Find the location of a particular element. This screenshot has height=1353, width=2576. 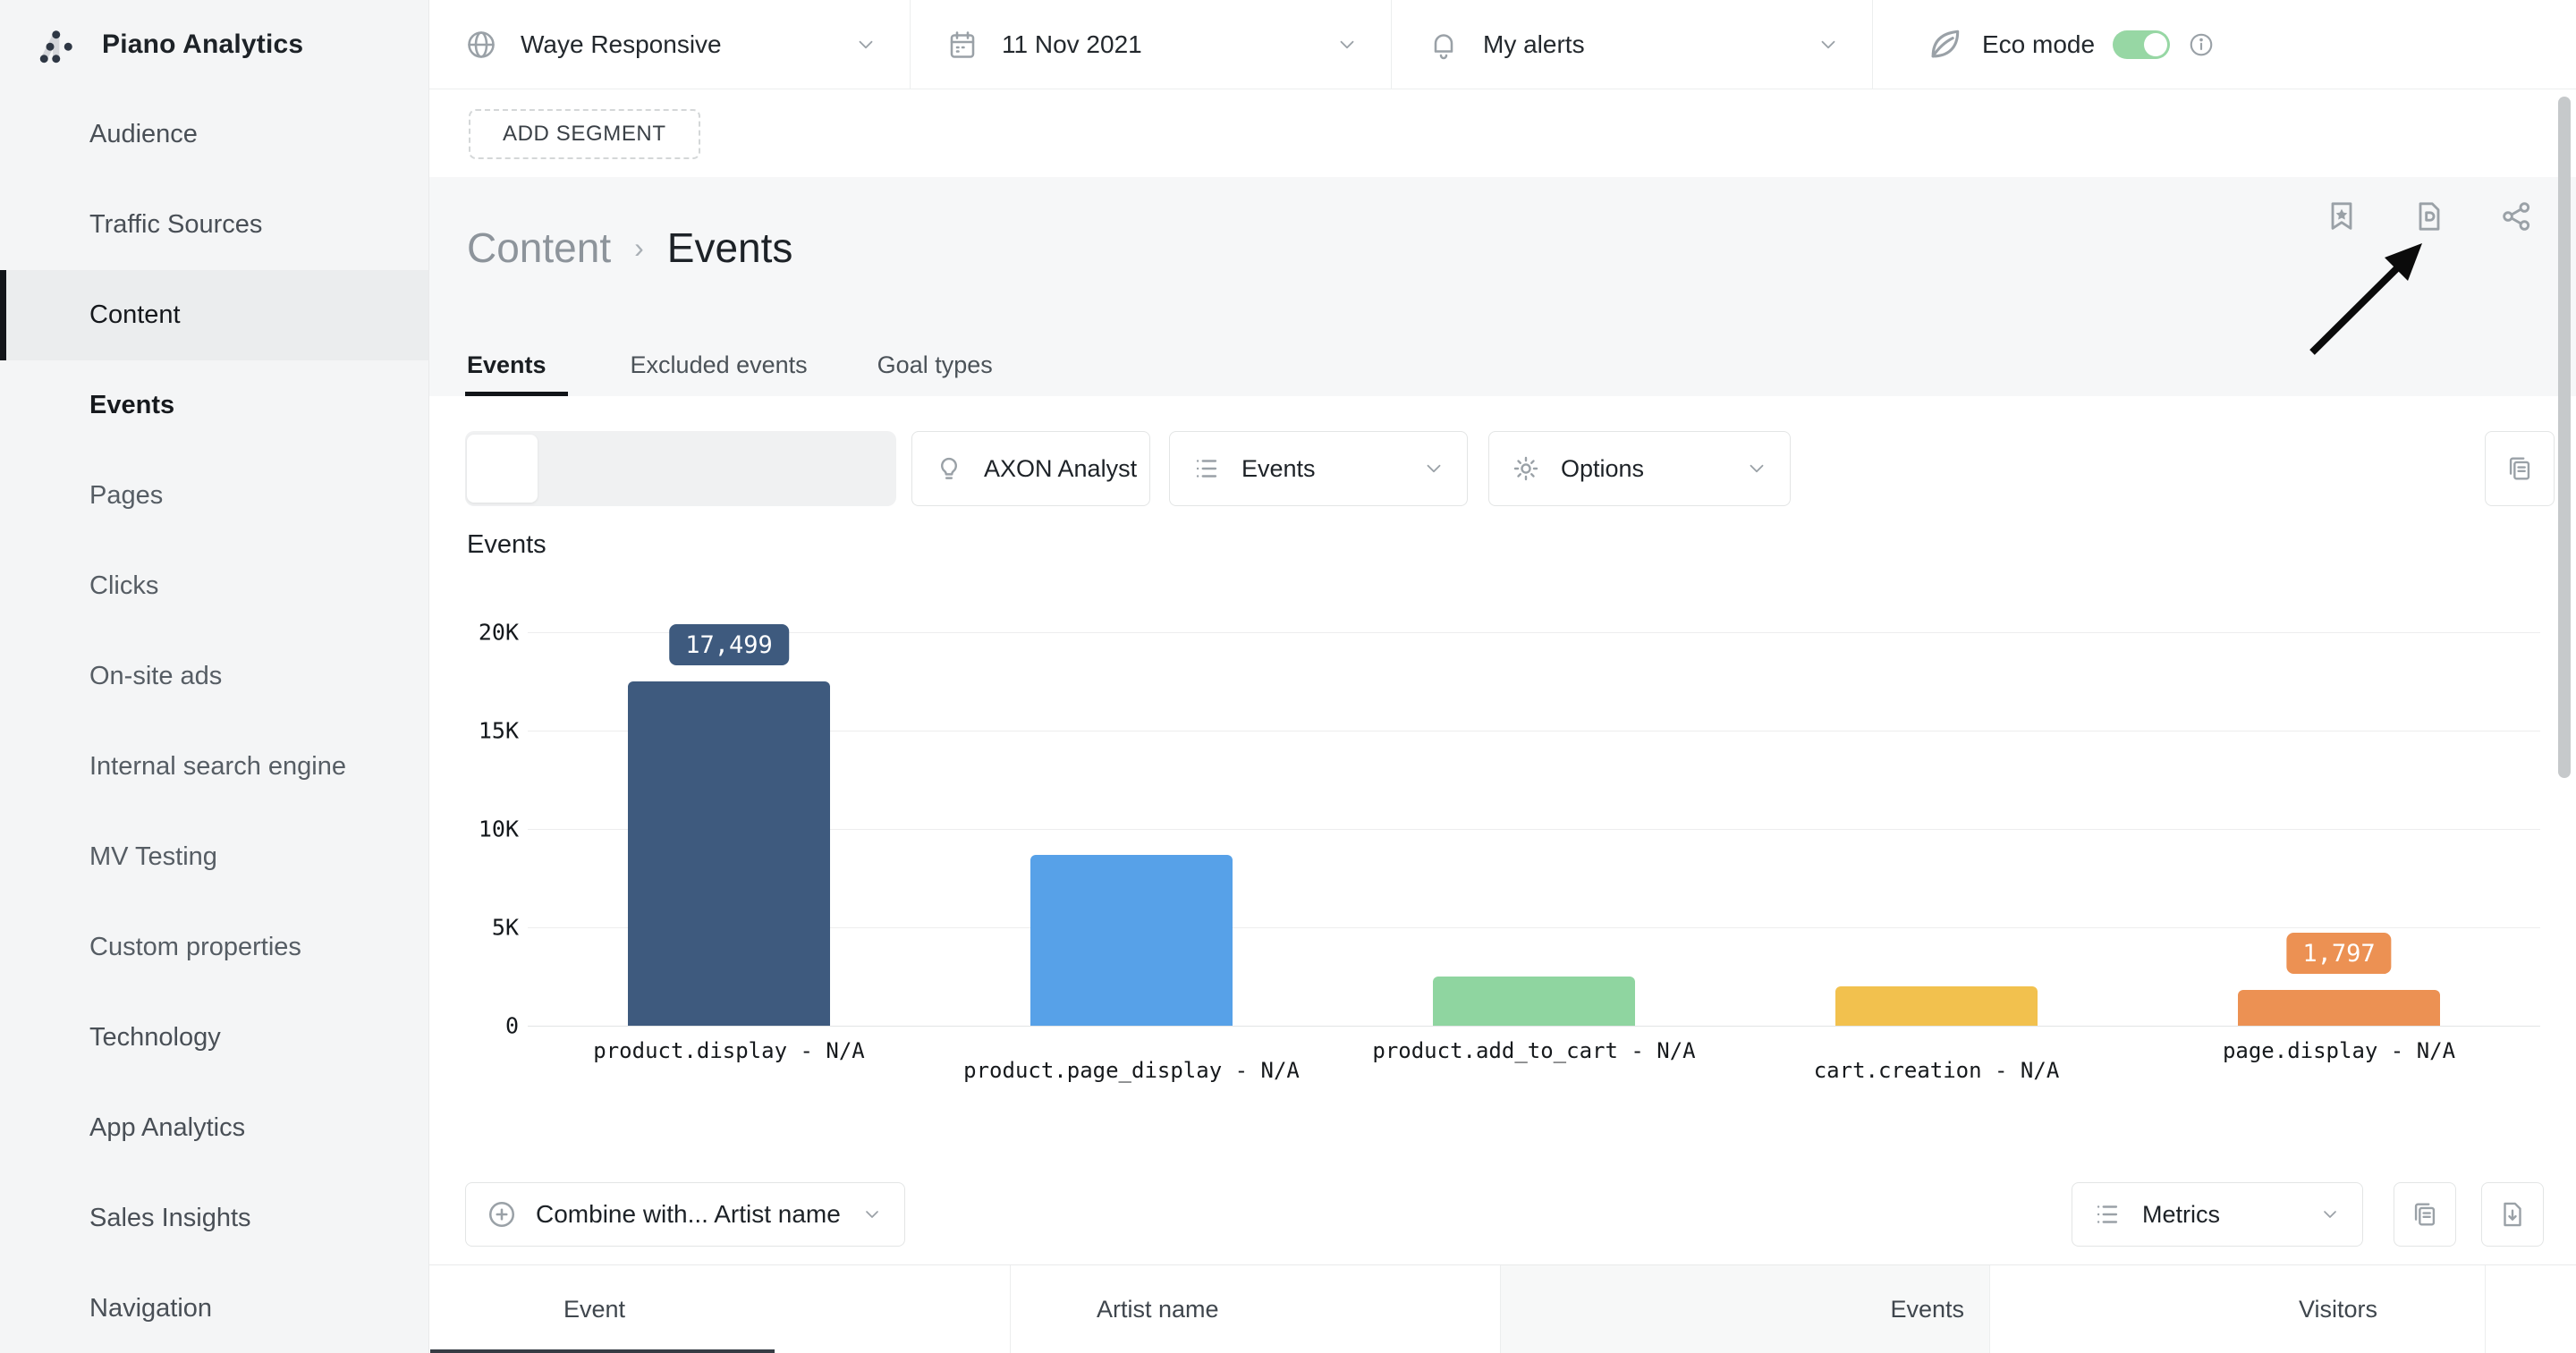

sidebar-item-content: Content is located at coordinates (214, 315).